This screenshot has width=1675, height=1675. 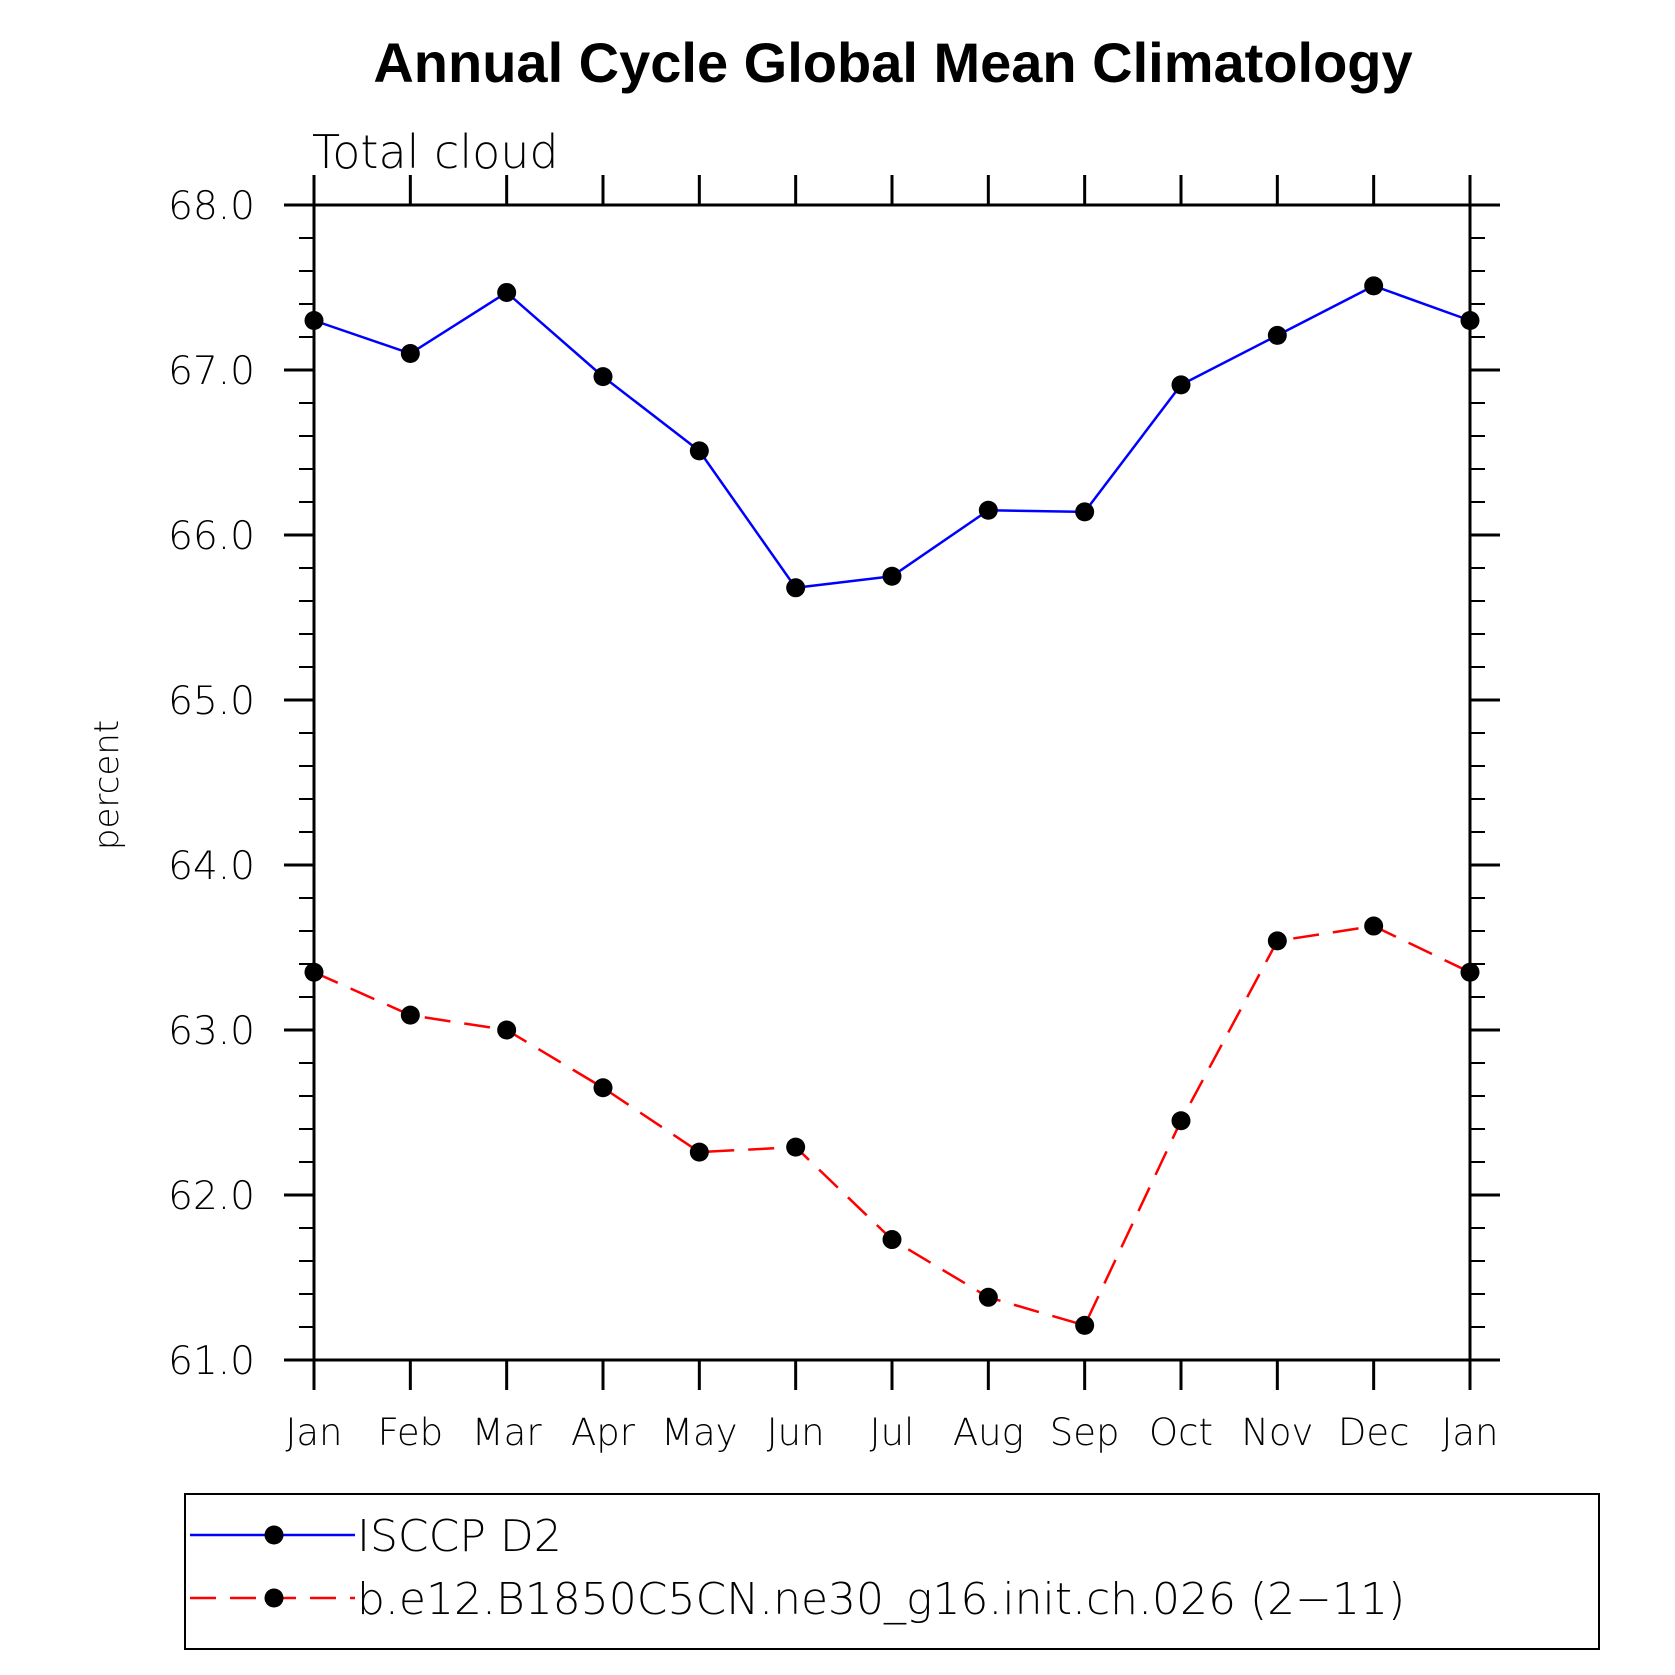 I want to click on x-tick-label: Sep, so click(x=1085, y=1432).